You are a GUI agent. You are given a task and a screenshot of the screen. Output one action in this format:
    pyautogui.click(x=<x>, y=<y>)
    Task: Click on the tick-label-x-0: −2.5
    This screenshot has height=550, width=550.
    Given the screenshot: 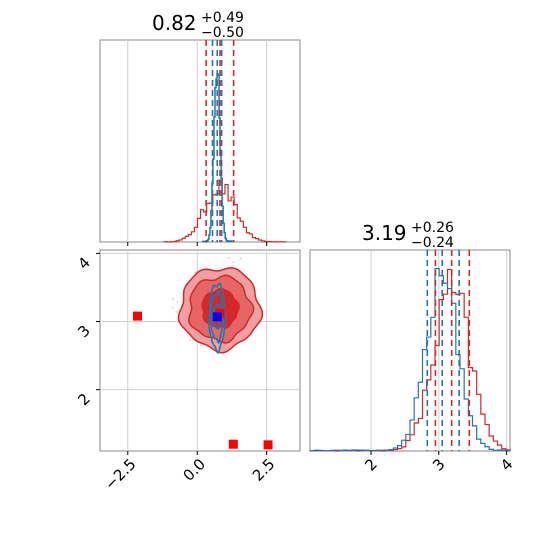 What is the action you would take?
    pyautogui.click(x=120, y=474)
    